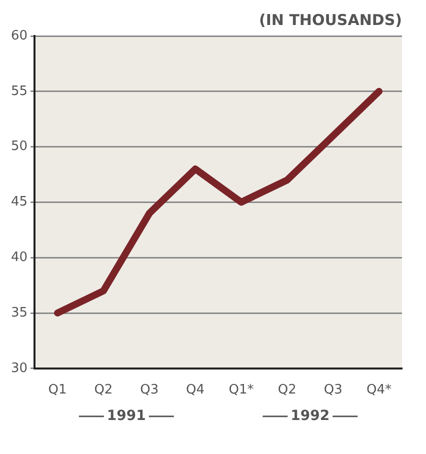  Describe the element at coordinates (19, 91) in the screenshot. I see `y-tick-label: 55` at that location.